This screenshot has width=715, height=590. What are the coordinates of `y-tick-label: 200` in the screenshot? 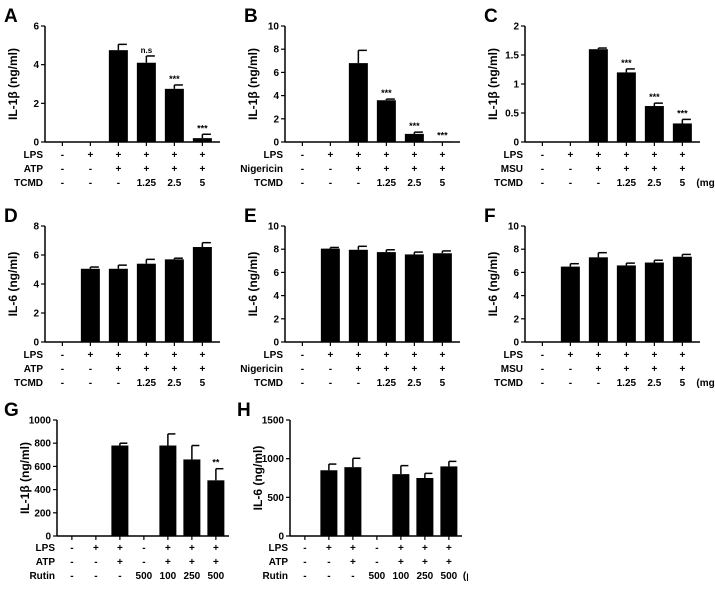 It's located at (42, 513).